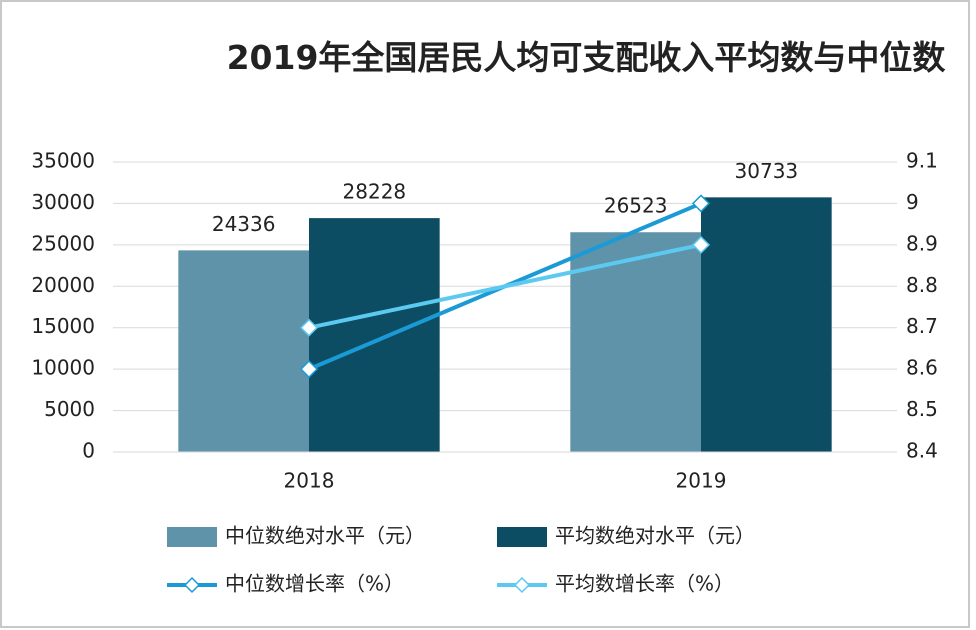 The image size is (976, 630). Describe the element at coordinates (922, 368) in the screenshot. I see `y2-tick-label: 8.6` at that location.